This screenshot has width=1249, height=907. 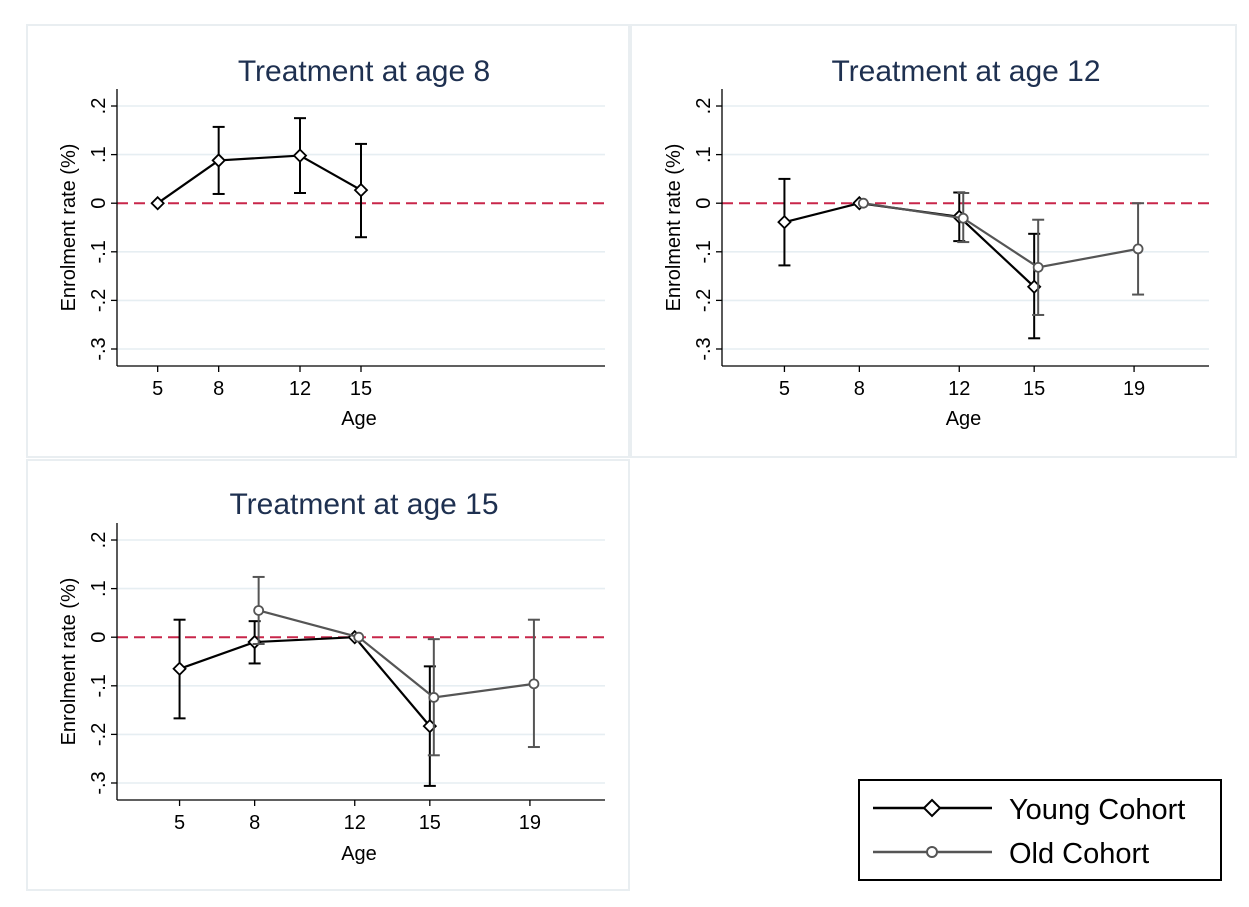 I want to click on legend-entry-young: Young Cohort, so click(x=1029, y=810).